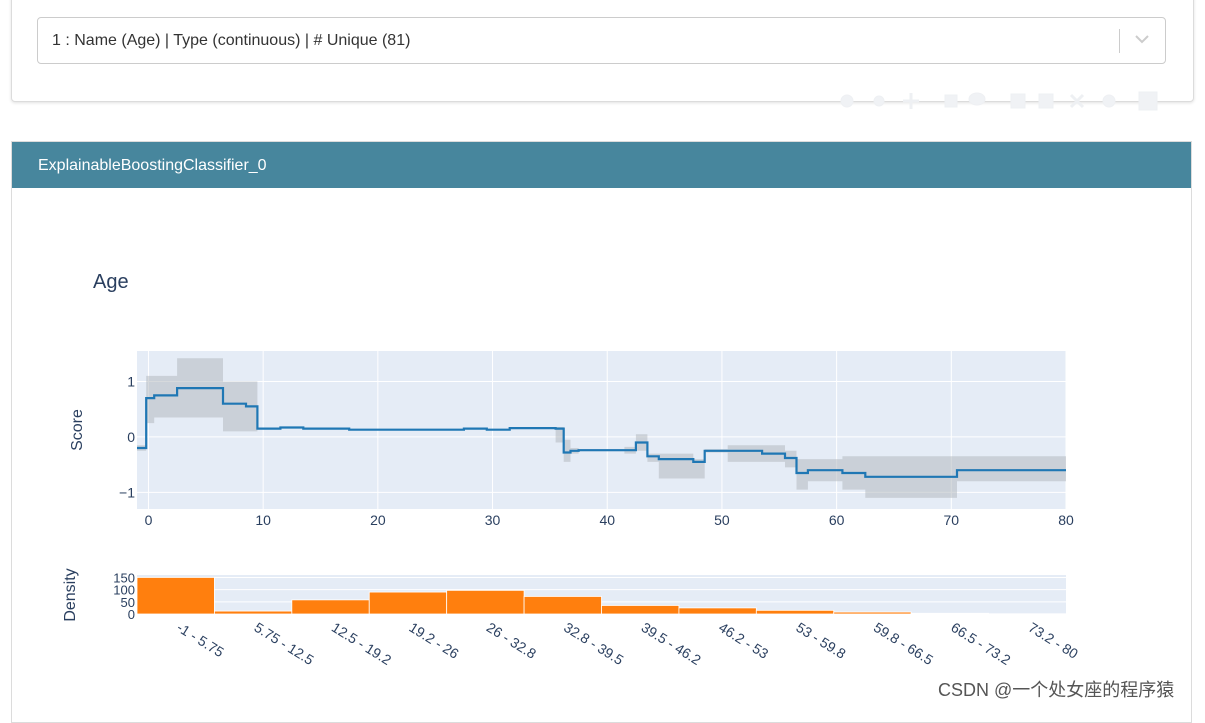  I want to click on score-x-tick-label: 10, so click(263, 520).